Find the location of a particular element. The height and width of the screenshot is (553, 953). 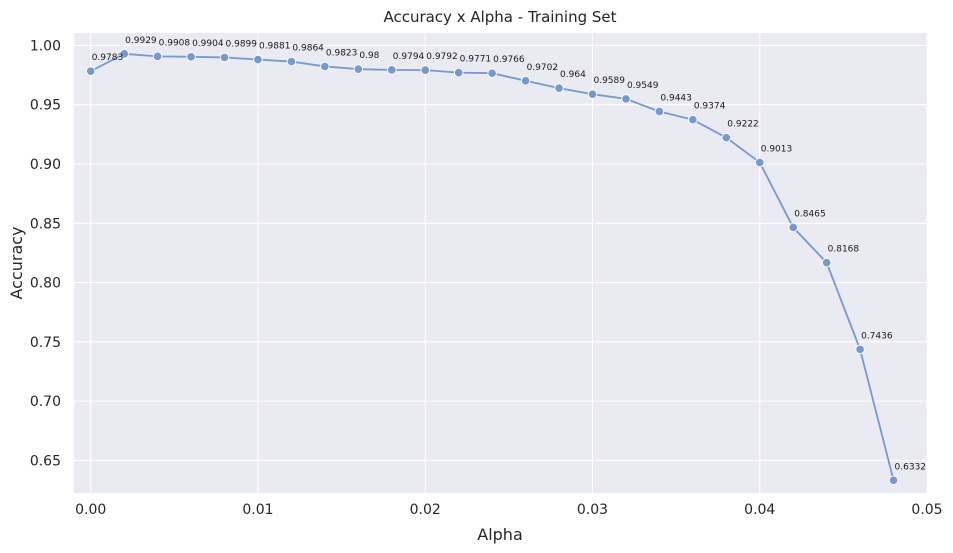

data-label: 0.9792 is located at coordinates (442, 57).